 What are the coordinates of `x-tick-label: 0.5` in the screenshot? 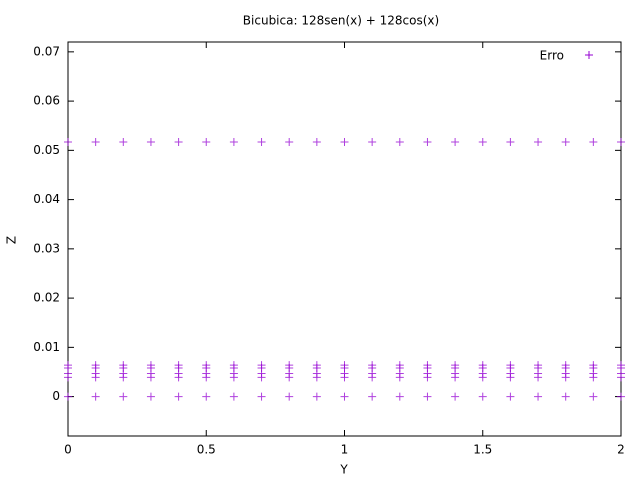 It's located at (206, 450).